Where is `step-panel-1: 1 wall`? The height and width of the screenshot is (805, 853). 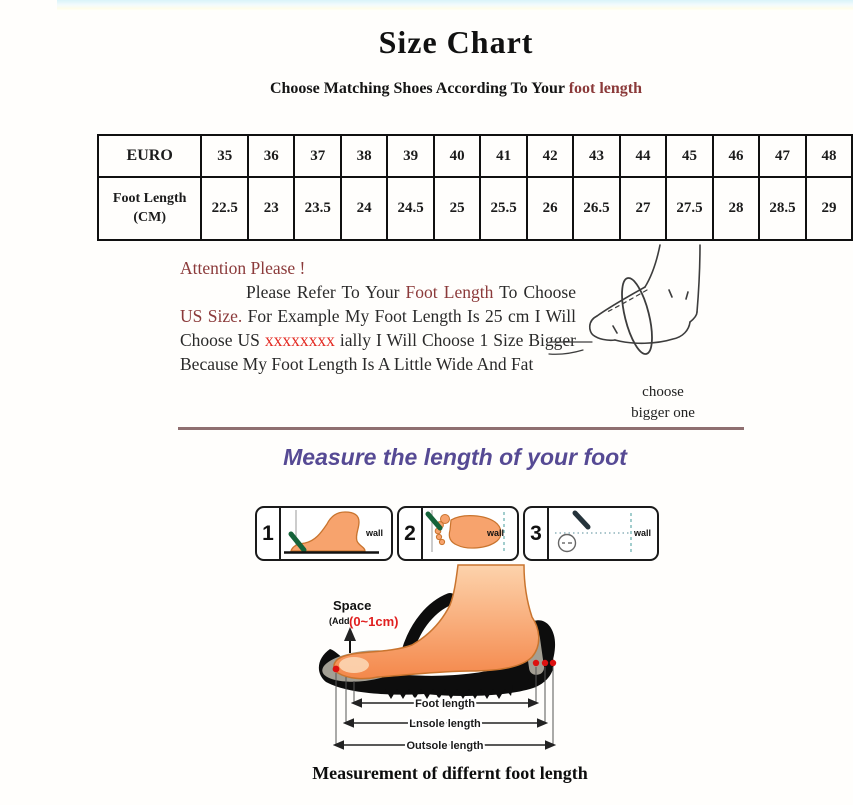
step-panel-1: 1 wall is located at coordinates (324, 533).